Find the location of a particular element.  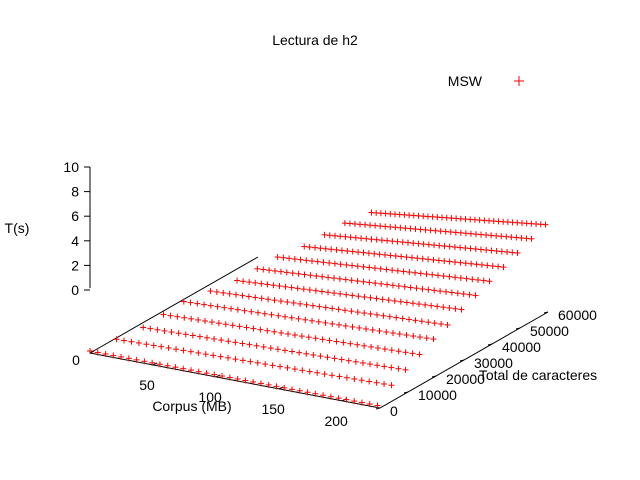

x-tick-label: 0 is located at coordinates (76, 360).